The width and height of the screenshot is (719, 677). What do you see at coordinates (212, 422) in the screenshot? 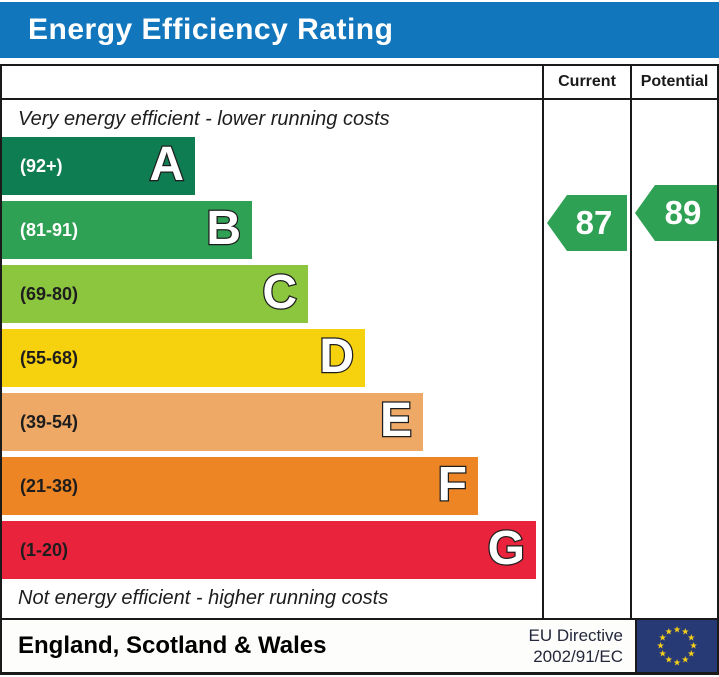
I see `band-row-e: (39-54) E` at bounding box center [212, 422].